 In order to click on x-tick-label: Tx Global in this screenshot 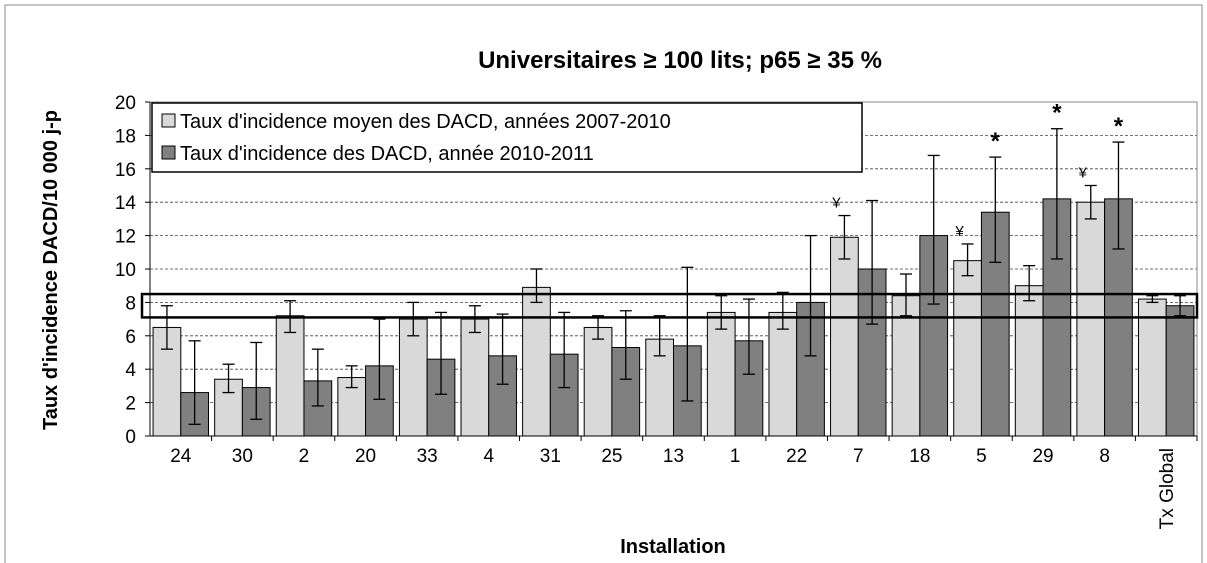, I will do `click(1167, 488)`.